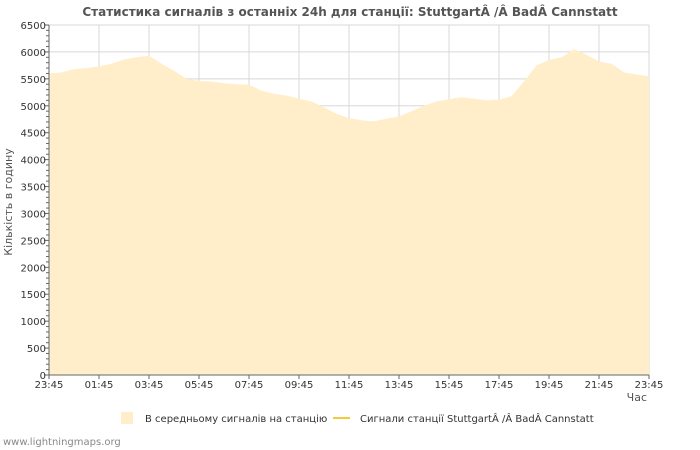 The image size is (700, 450). Describe the element at coordinates (549, 385) in the screenshot. I see `x-tick-label: 19:45` at that location.